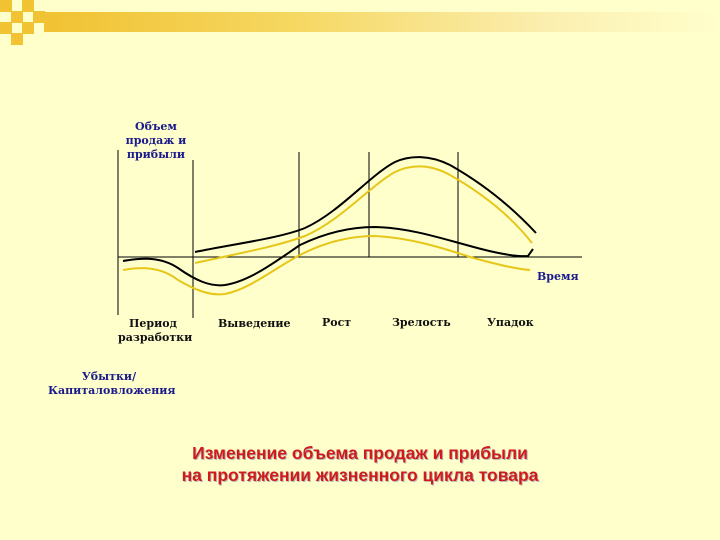  Describe the element at coordinates (360, 475) in the screenshot. I see `slide-caption-line-2: на протяжении жизненного цикла товара` at that location.